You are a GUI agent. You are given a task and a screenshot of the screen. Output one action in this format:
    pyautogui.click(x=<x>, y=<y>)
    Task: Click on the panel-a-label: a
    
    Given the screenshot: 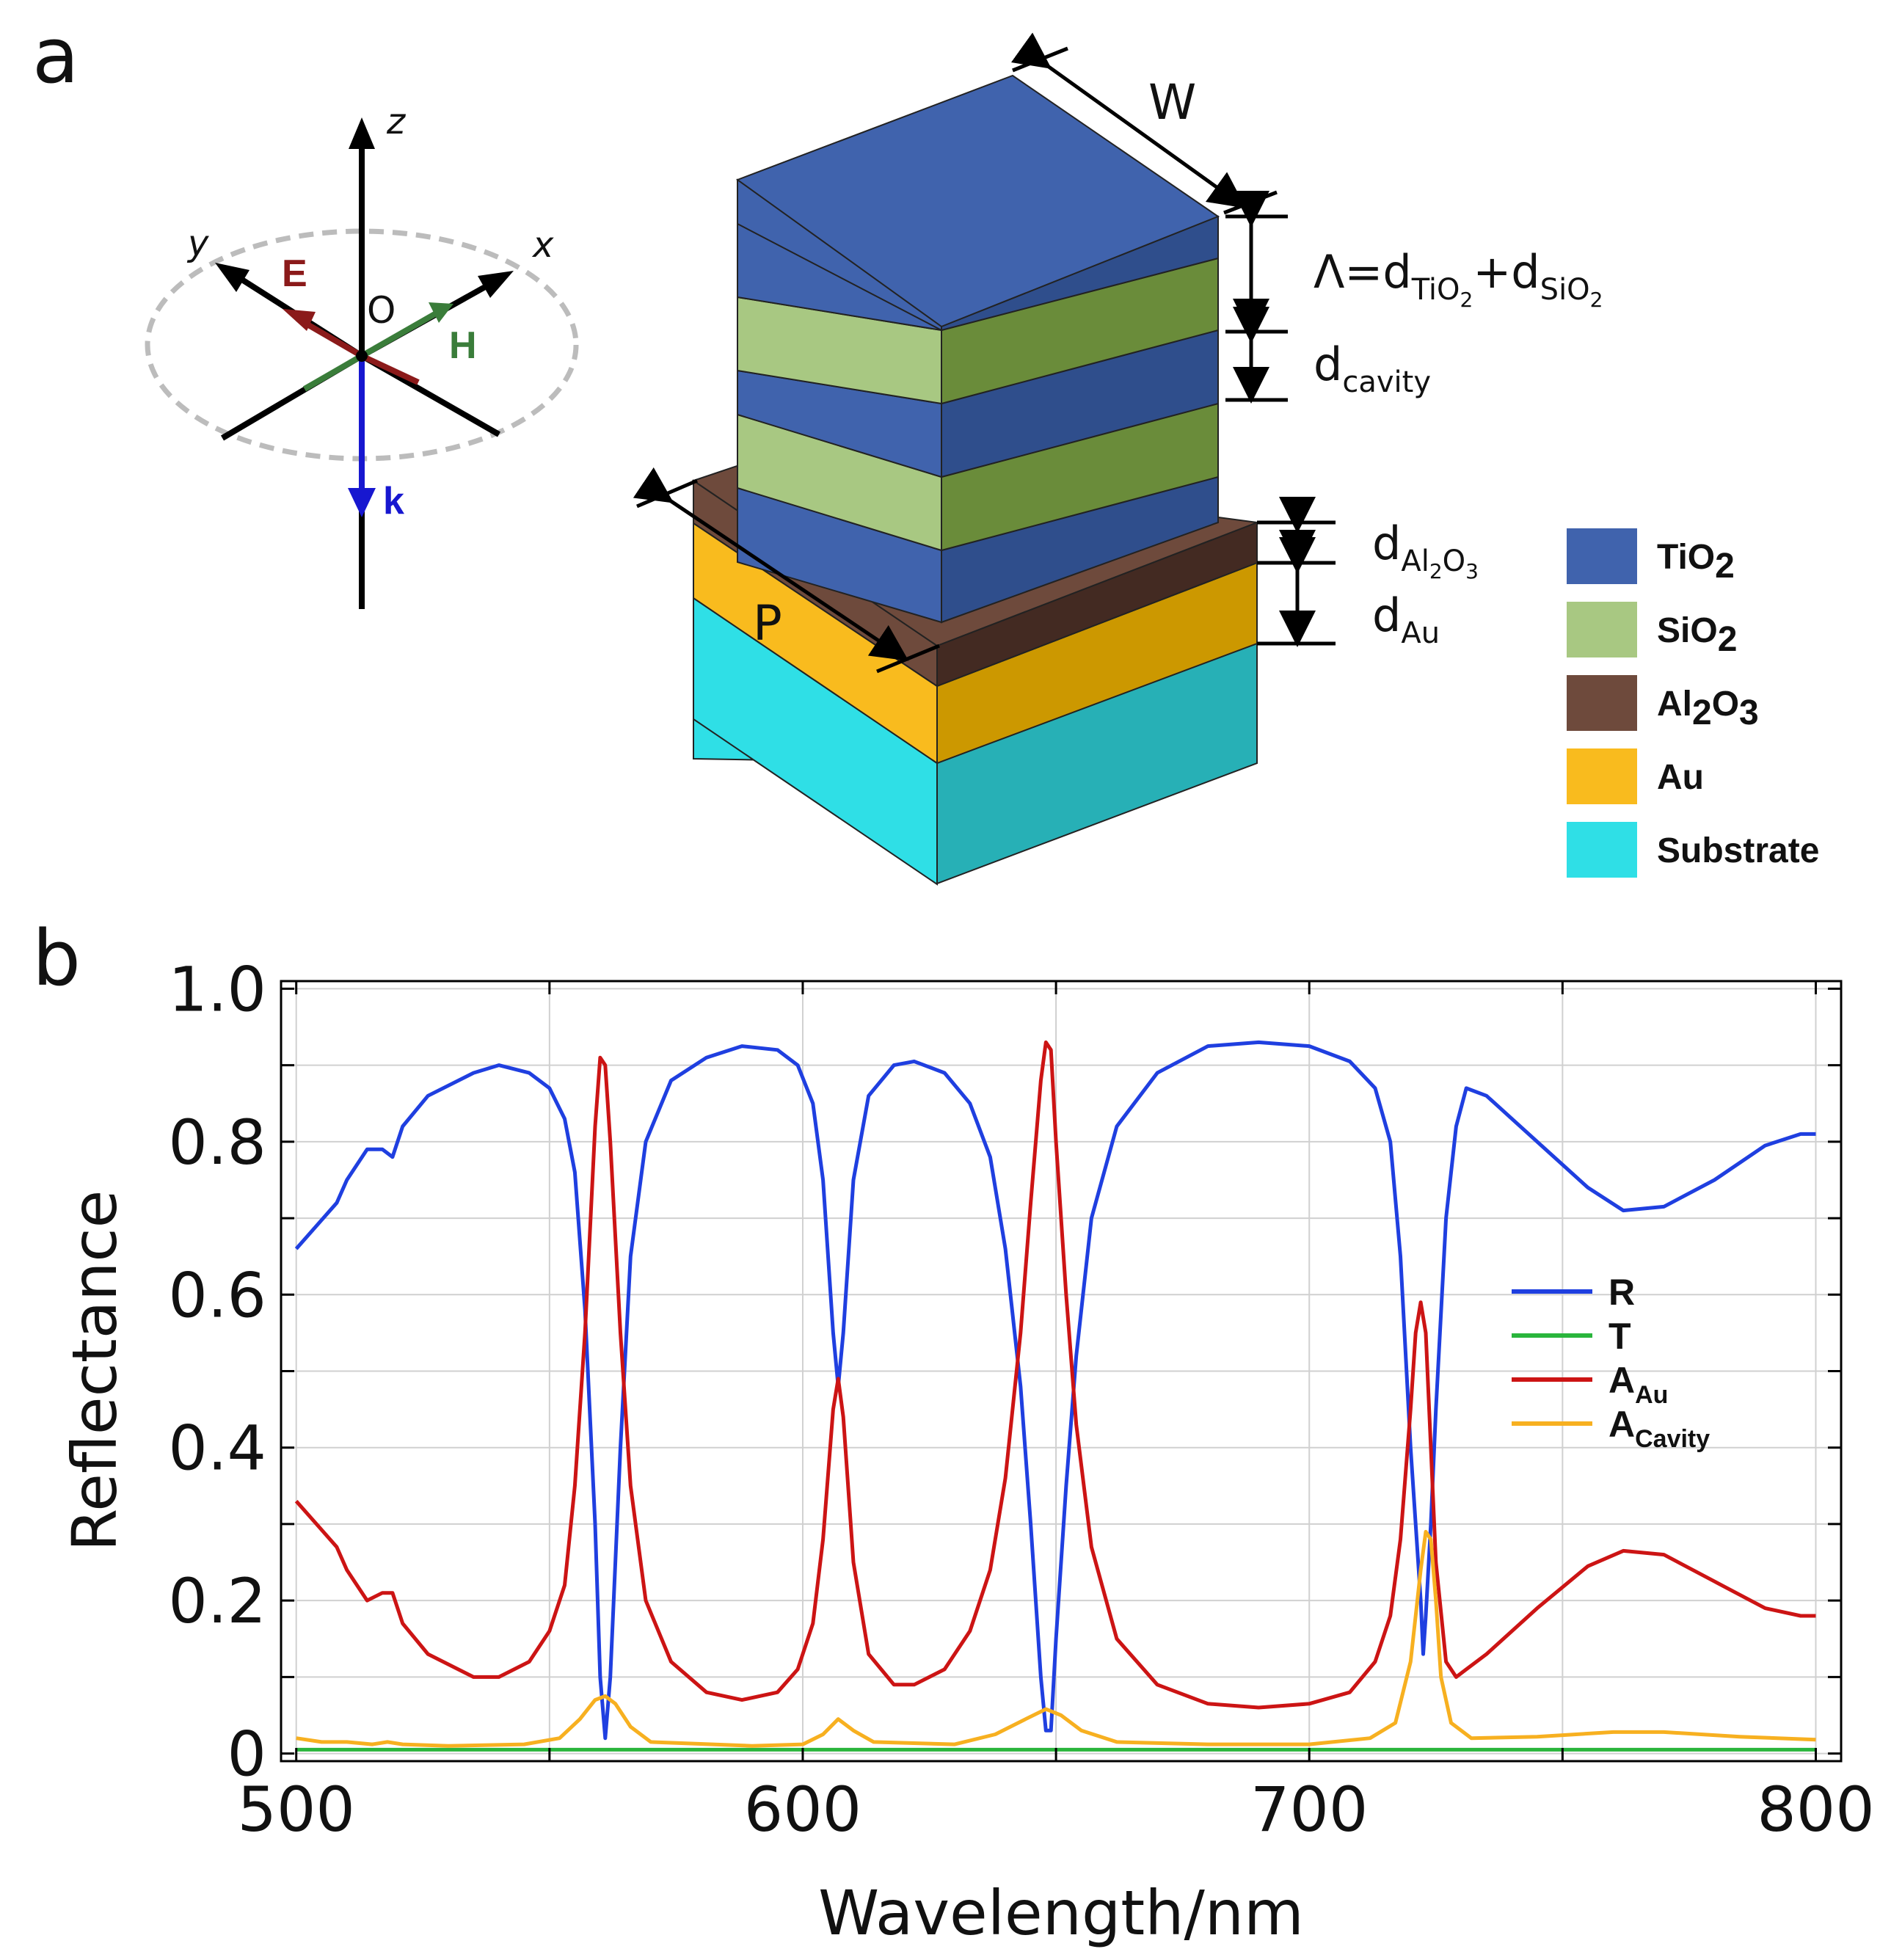 What is the action you would take?
    pyautogui.click(x=56, y=56)
    